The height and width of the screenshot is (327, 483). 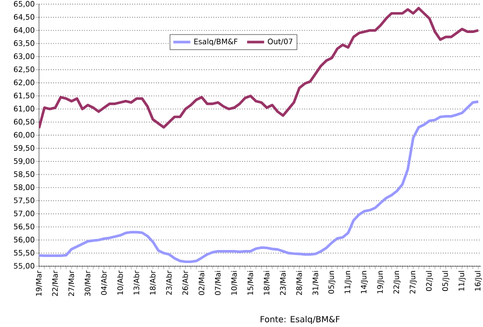 I want to click on source-note: Fonte: Esalq/BM&F, so click(x=300, y=320).